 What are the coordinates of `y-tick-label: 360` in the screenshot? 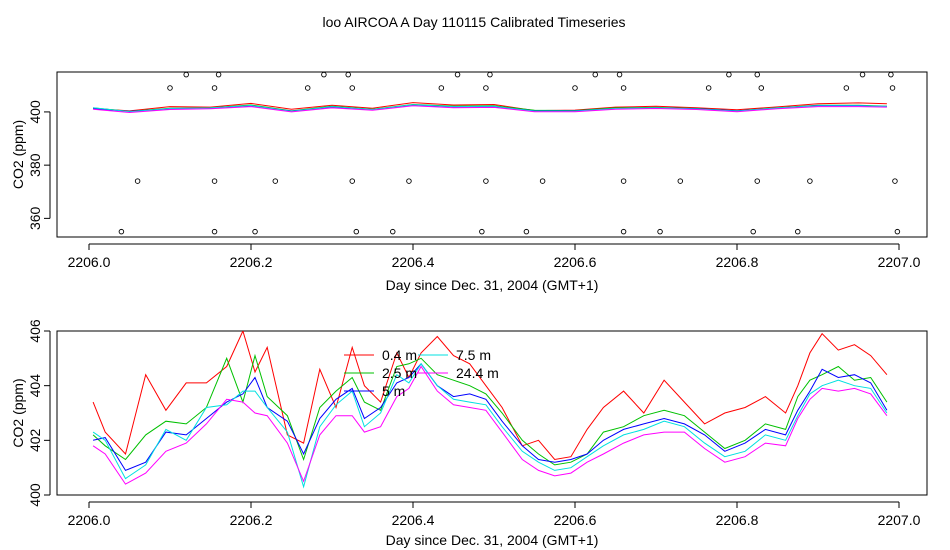 It's located at (35, 218).